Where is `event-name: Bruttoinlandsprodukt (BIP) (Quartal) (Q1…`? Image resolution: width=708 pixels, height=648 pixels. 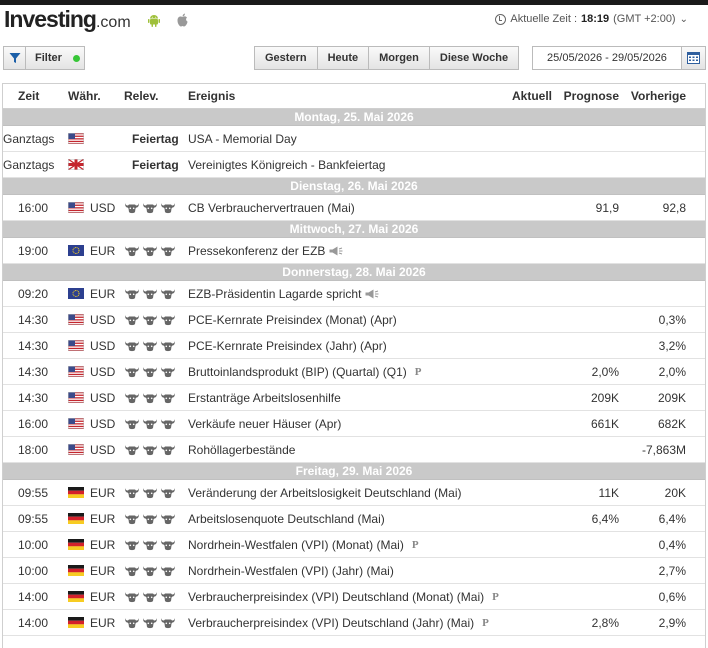
event-name: Bruttoinlandsprodukt (BIP) (Quartal) (Q1… is located at coordinates (297, 371).